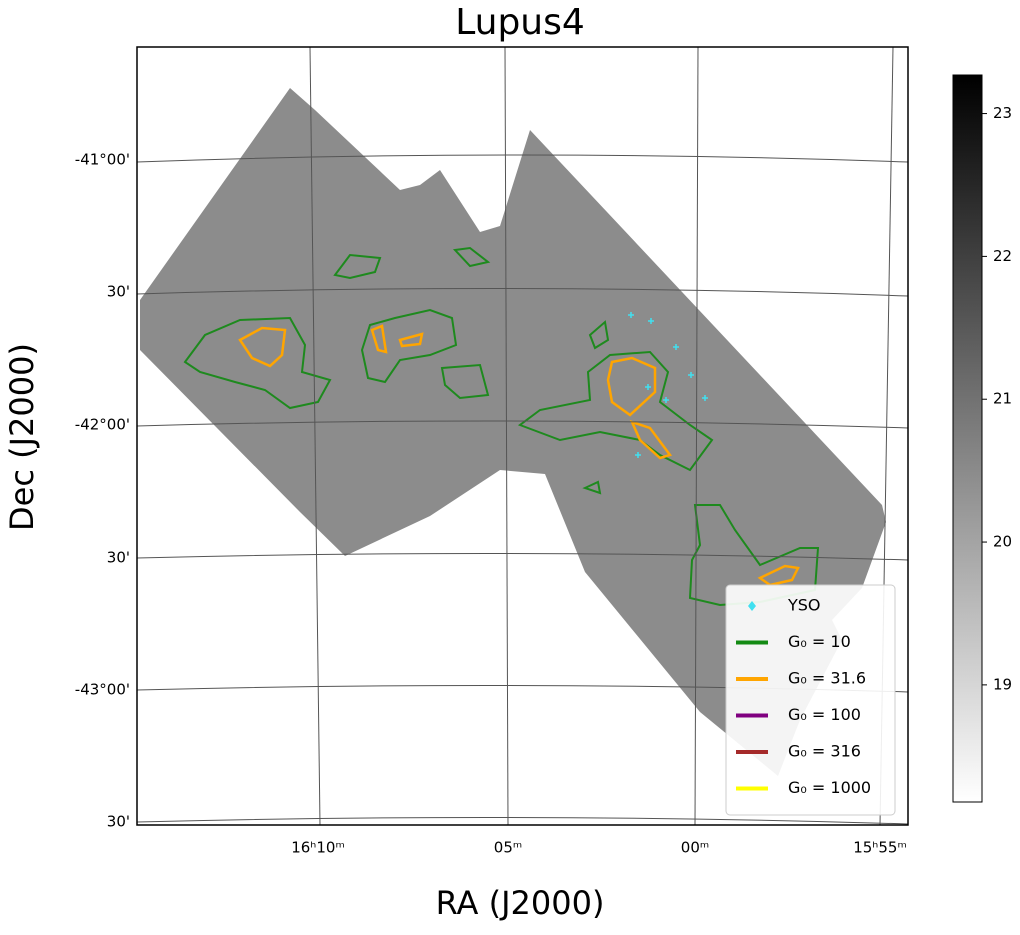  Describe the element at coordinates (599, 848) in the screenshot. I see `x-tick-labels: 16ʰ10ᵐ 05ᵐ 00ᵐ 15ʰ55ᵐ` at that location.